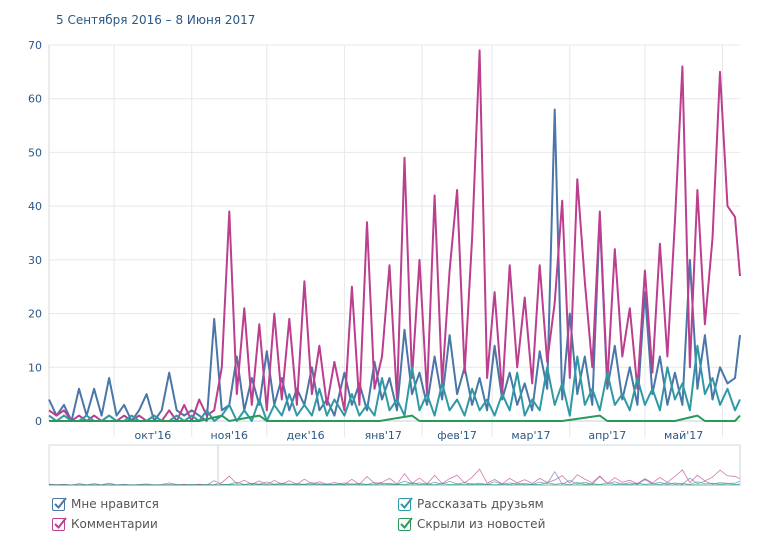  I want to click on x-tick-label: дек'16, so click(306, 435).